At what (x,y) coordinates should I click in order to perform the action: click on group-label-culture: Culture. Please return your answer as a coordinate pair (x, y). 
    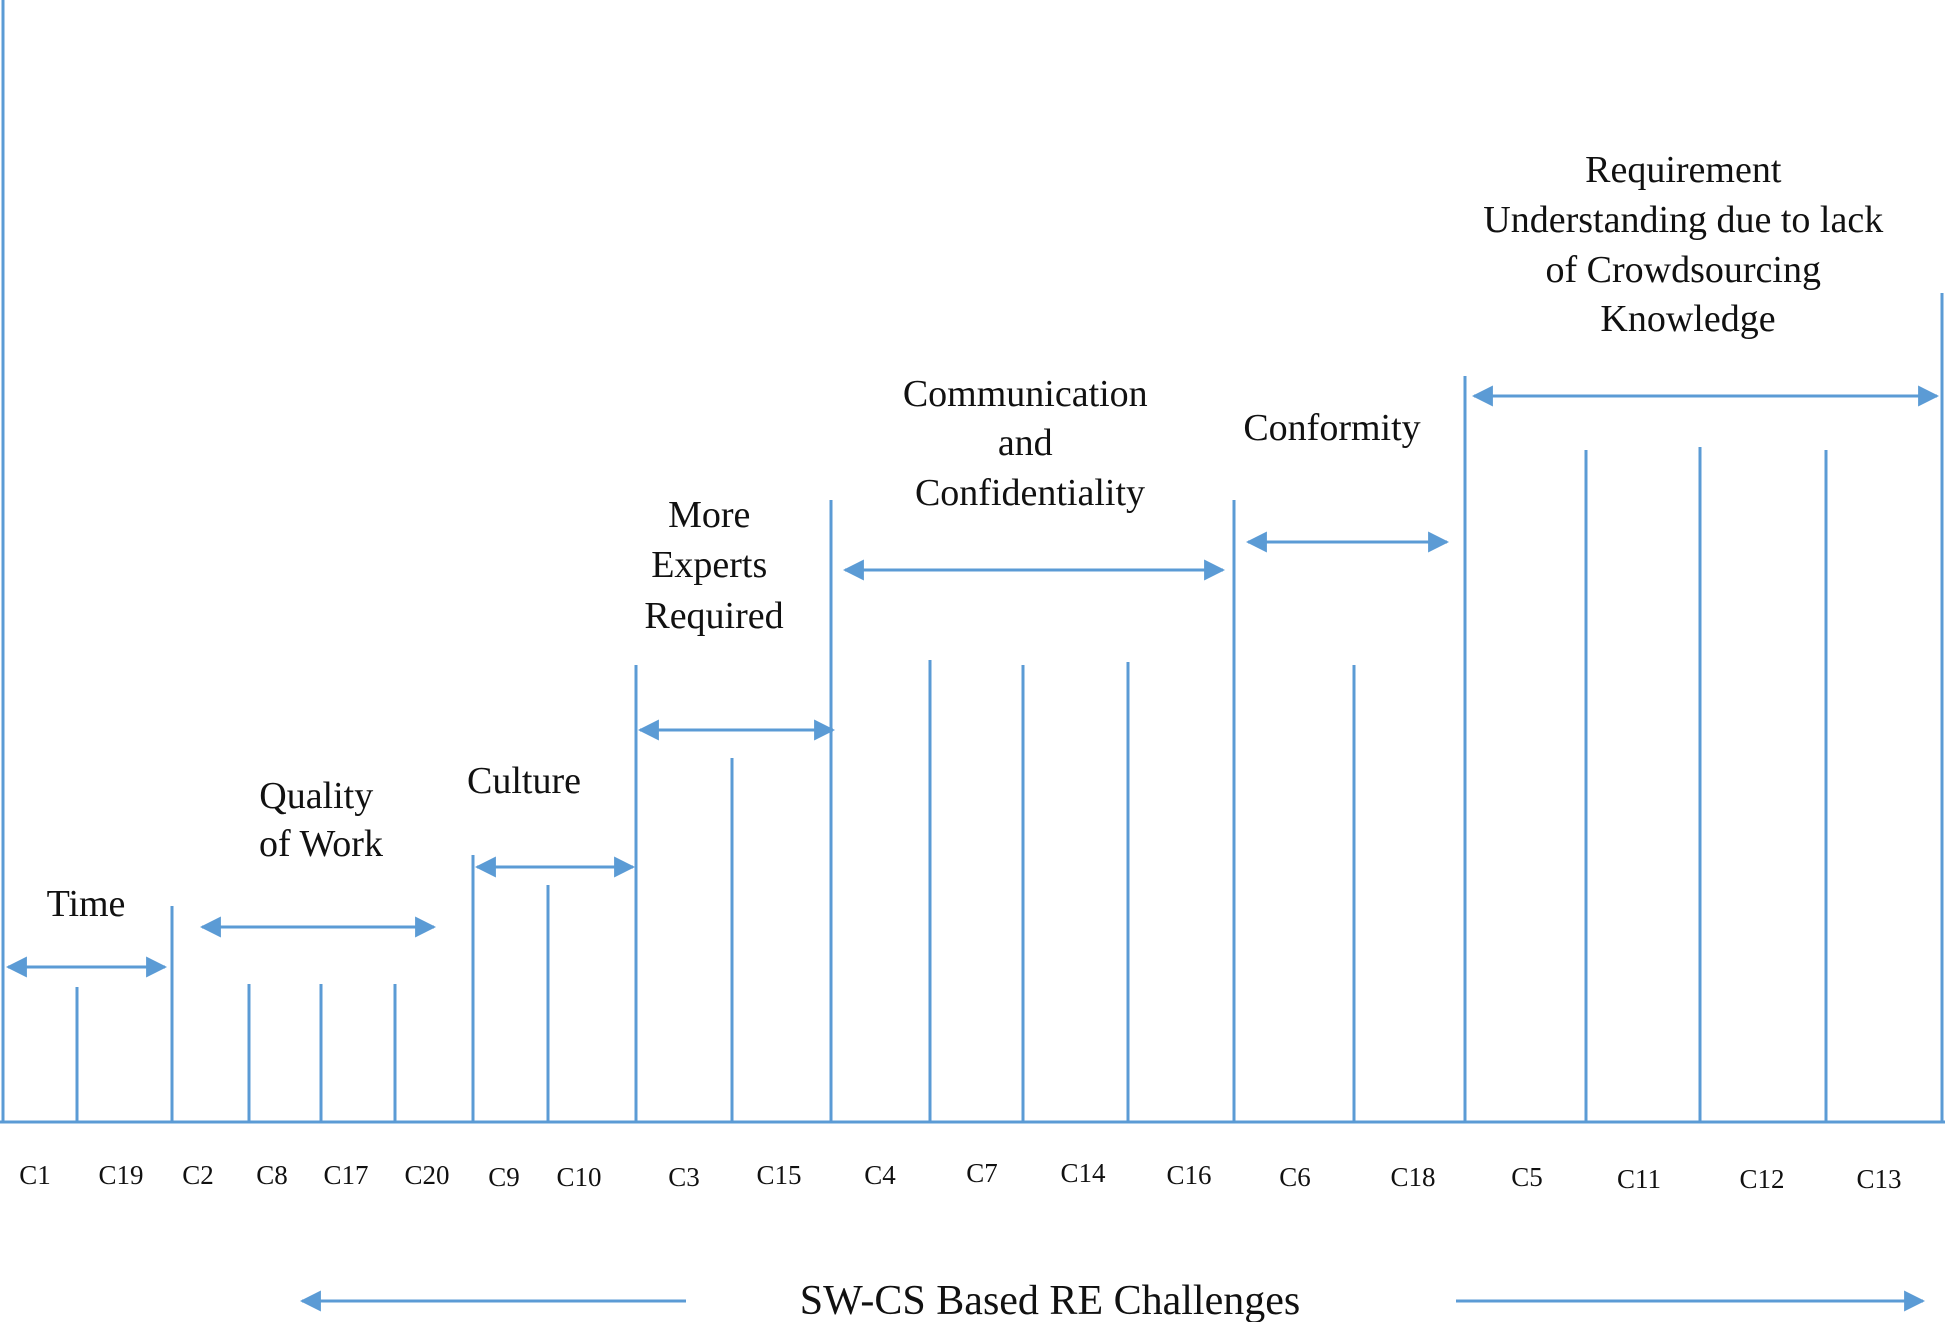
    Looking at the image, I should click on (524, 781).